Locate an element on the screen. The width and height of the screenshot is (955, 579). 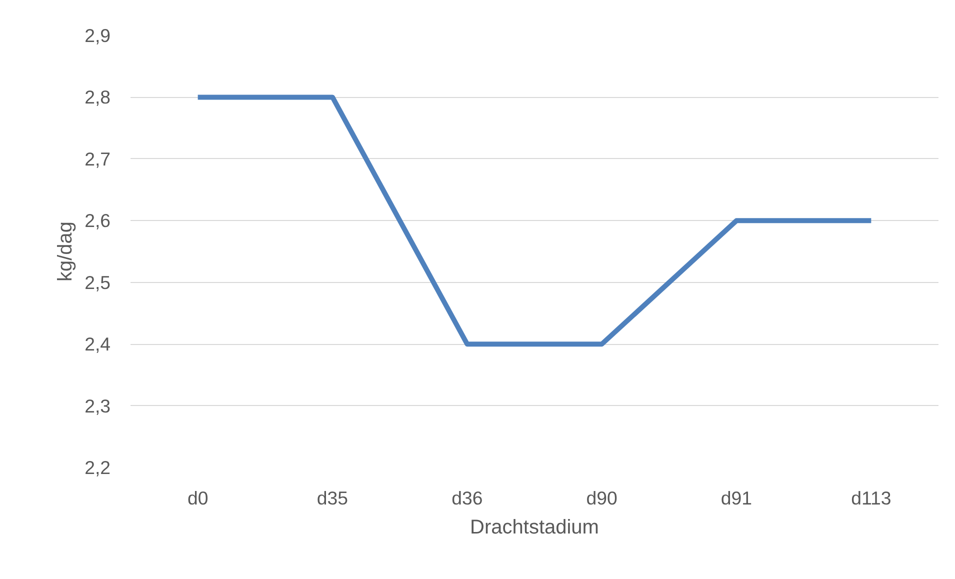
y-tick-label: 2,7 is located at coordinates (97, 159).